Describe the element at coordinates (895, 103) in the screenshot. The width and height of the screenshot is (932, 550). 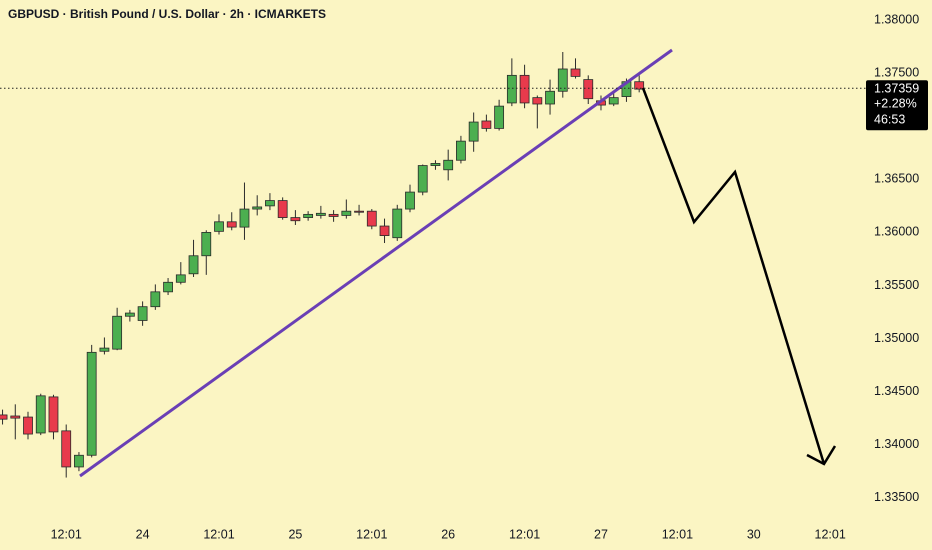
I see `change-label: +2.28%` at that location.